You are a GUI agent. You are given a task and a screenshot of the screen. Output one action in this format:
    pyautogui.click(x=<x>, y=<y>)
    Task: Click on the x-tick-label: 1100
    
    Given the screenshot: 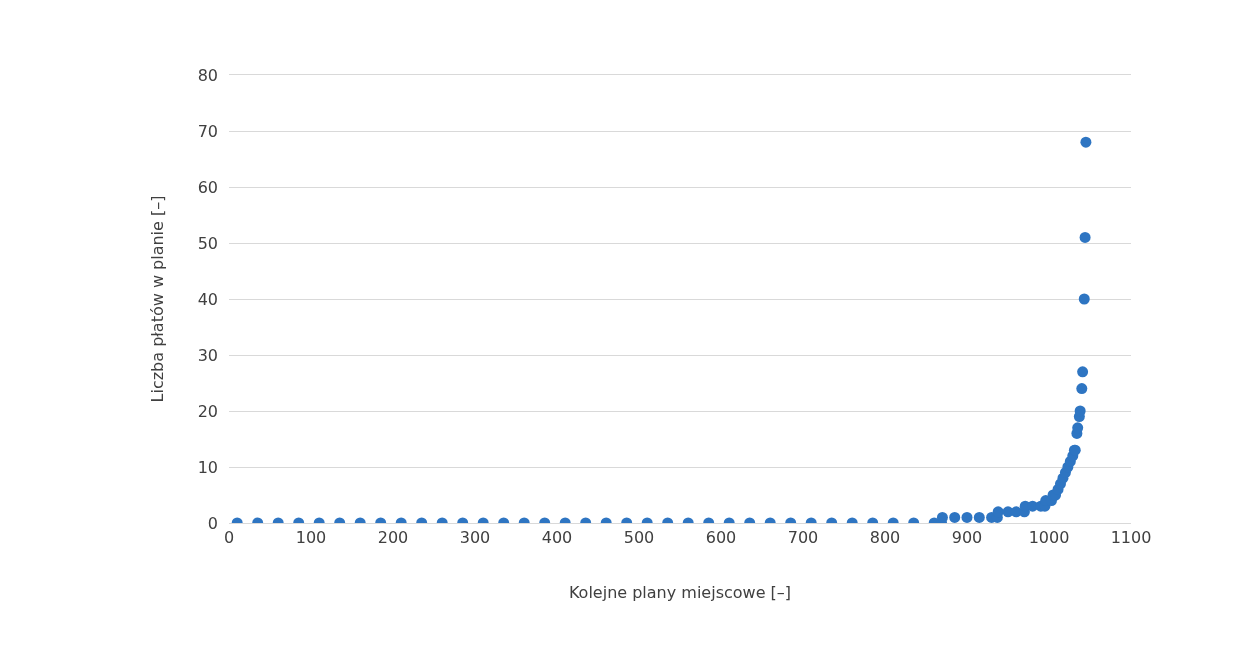 What is the action you would take?
    pyautogui.click(x=1131, y=538)
    